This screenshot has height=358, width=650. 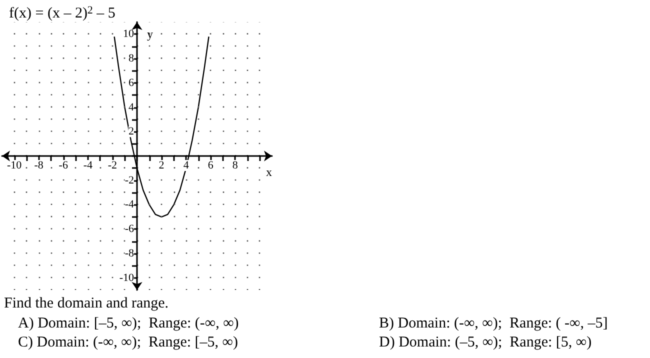 I want to click on y-tick-label: 10, so click(x=128, y=34).